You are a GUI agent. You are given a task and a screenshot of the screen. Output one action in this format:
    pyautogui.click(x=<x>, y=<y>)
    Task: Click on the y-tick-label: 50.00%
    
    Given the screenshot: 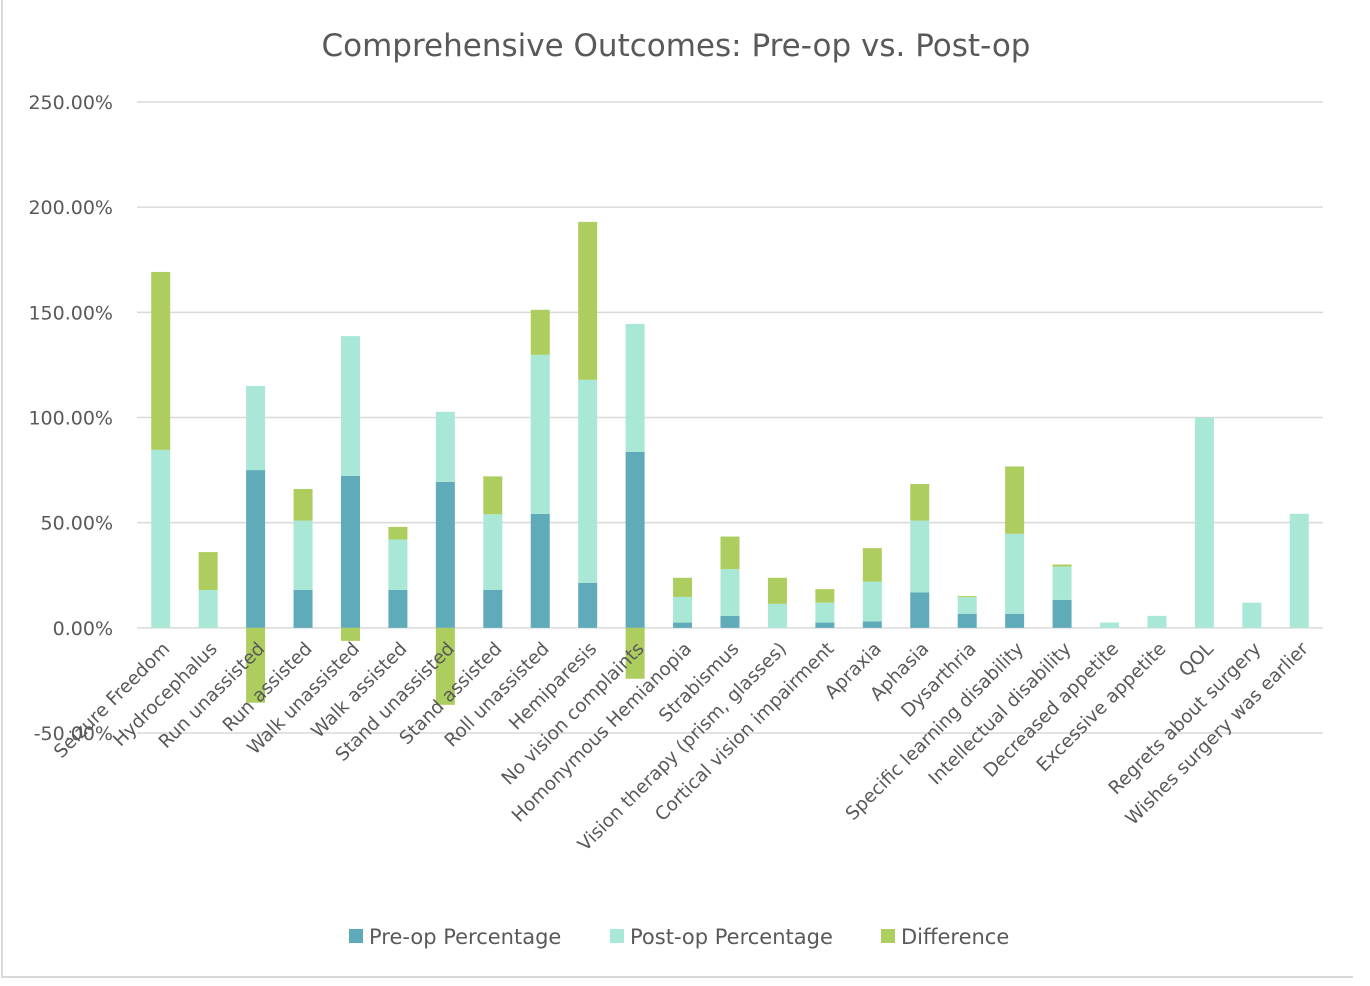 What is the action you would take?
    pyautogui.click(x=77, y=524)
    